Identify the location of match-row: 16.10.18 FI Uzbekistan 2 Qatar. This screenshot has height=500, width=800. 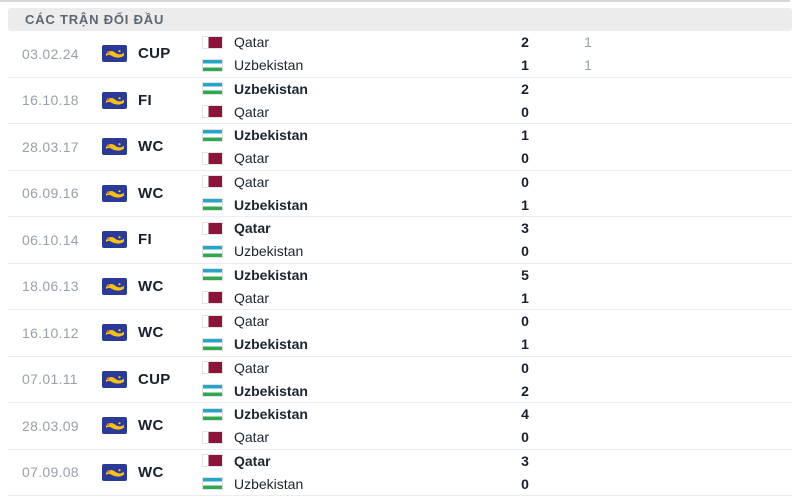
(400, 101).